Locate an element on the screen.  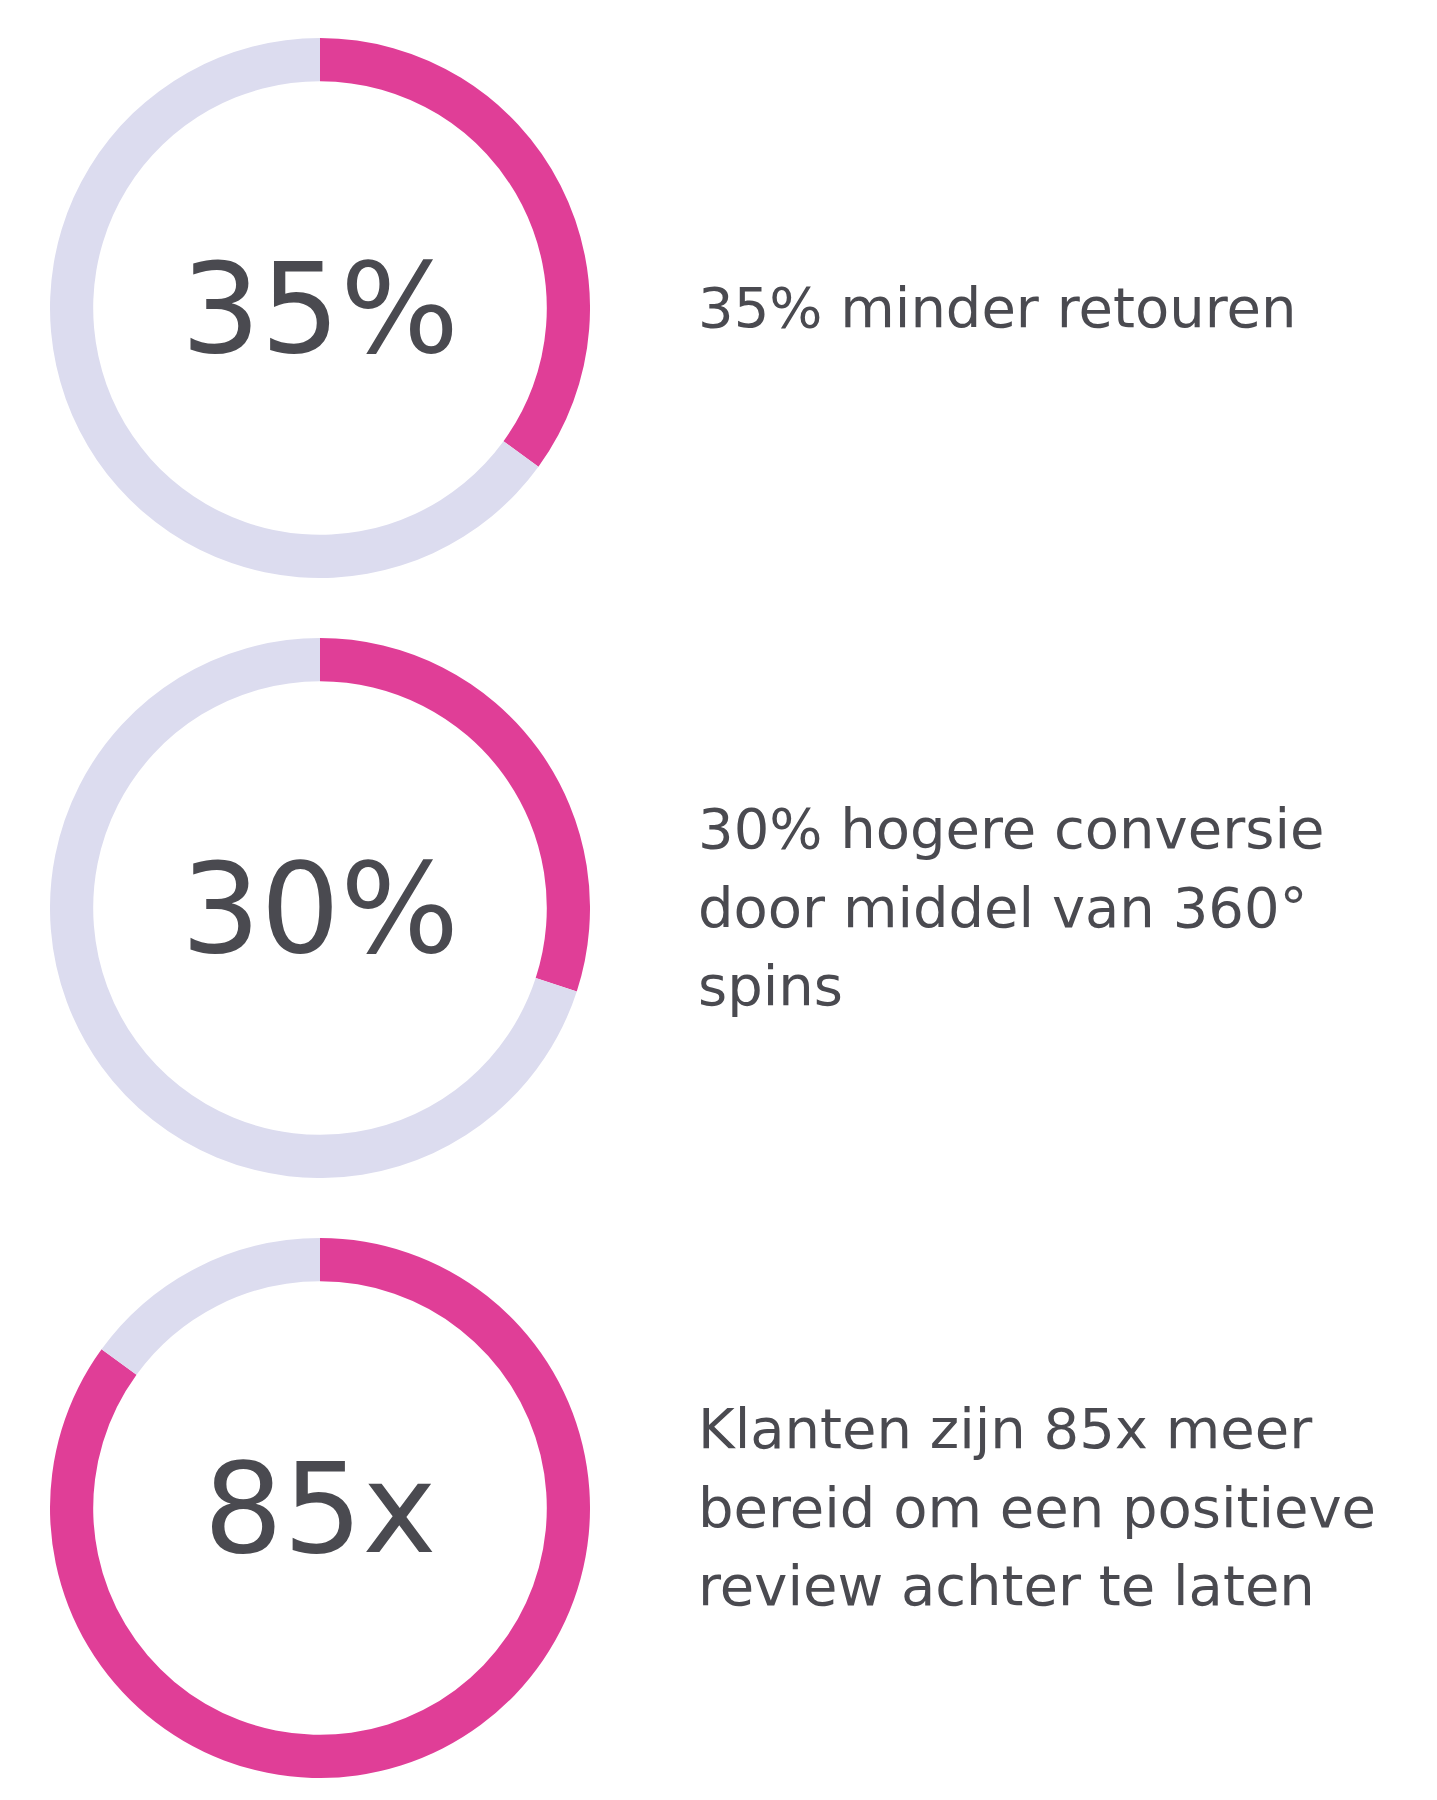
text: 30% hogere conversie door middel van 360° spins is located at coordinates (1012, 908).